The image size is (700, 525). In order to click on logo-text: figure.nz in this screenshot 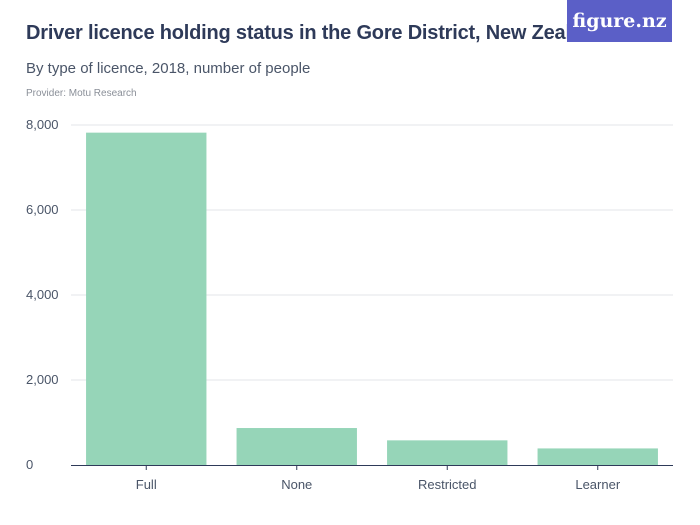, I will do `click(619, 21)`.